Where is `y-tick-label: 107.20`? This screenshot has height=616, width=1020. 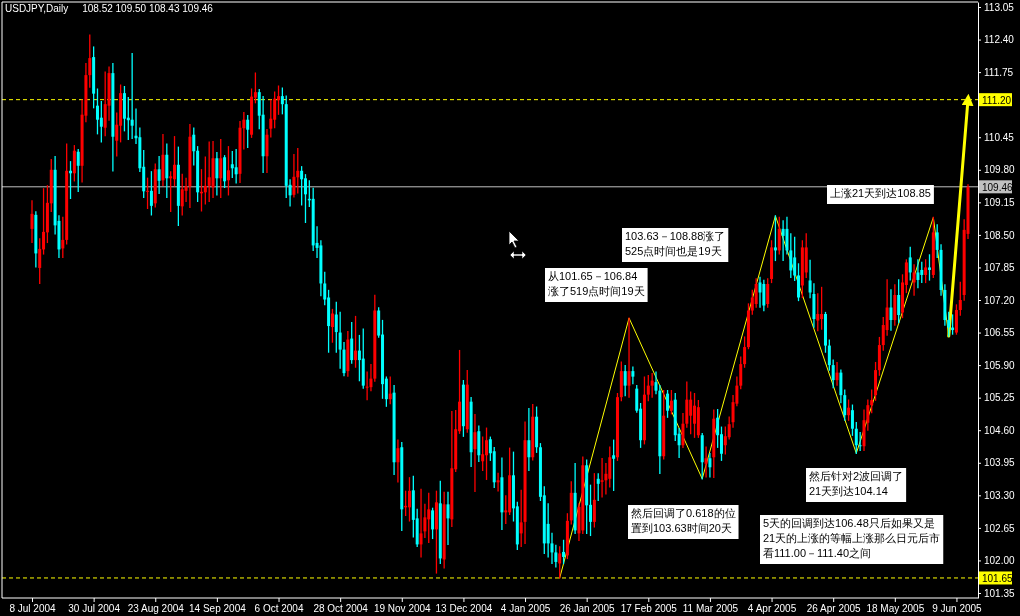
y-tick-label: 107.20 is located at coordinates (1000, 300).